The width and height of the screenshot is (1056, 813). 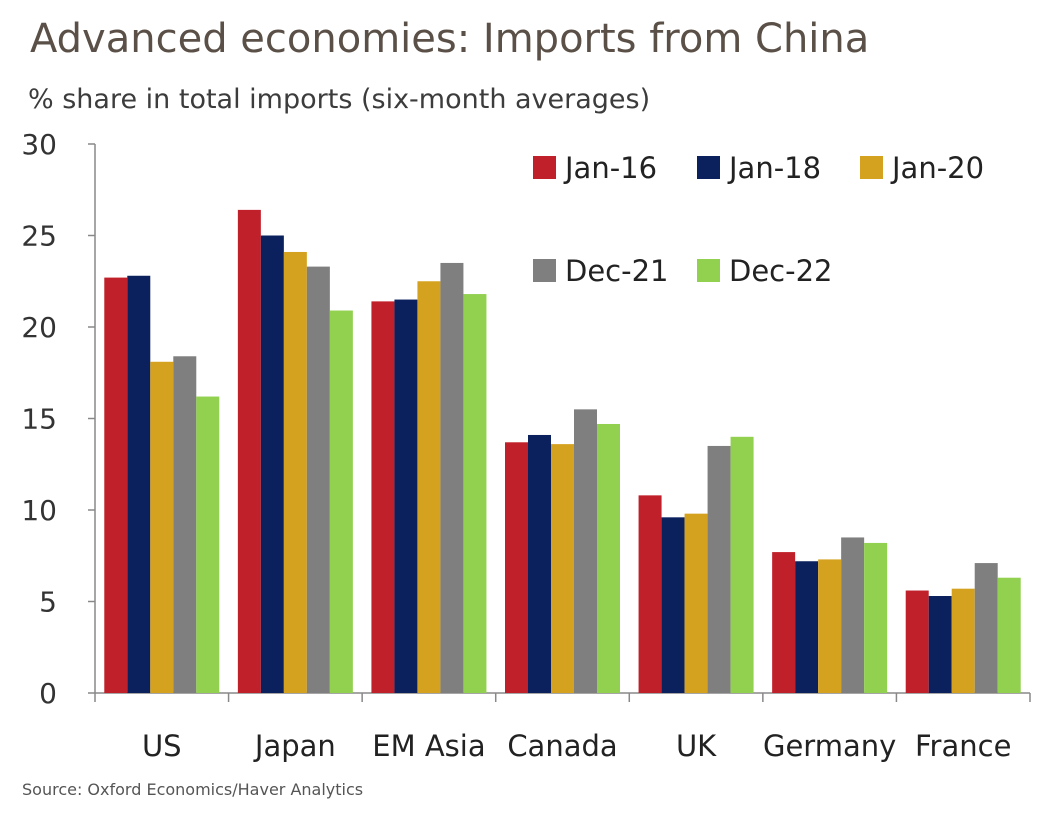 I want to click on bar-dec-21-france, so click(x=986, y=628).